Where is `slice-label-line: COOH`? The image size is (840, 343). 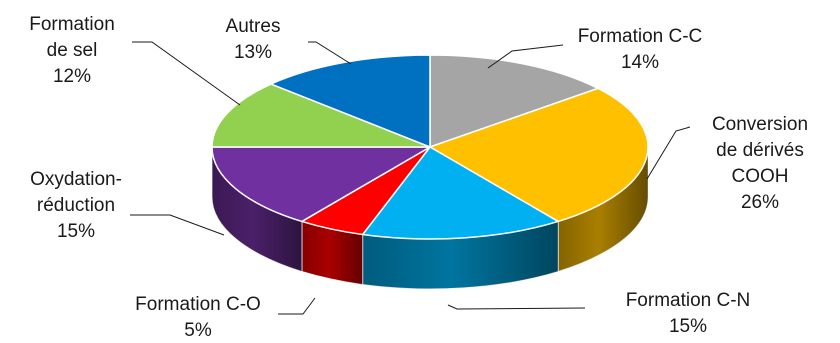
slice-label-line: COOH is located at coordinates (760, 176).